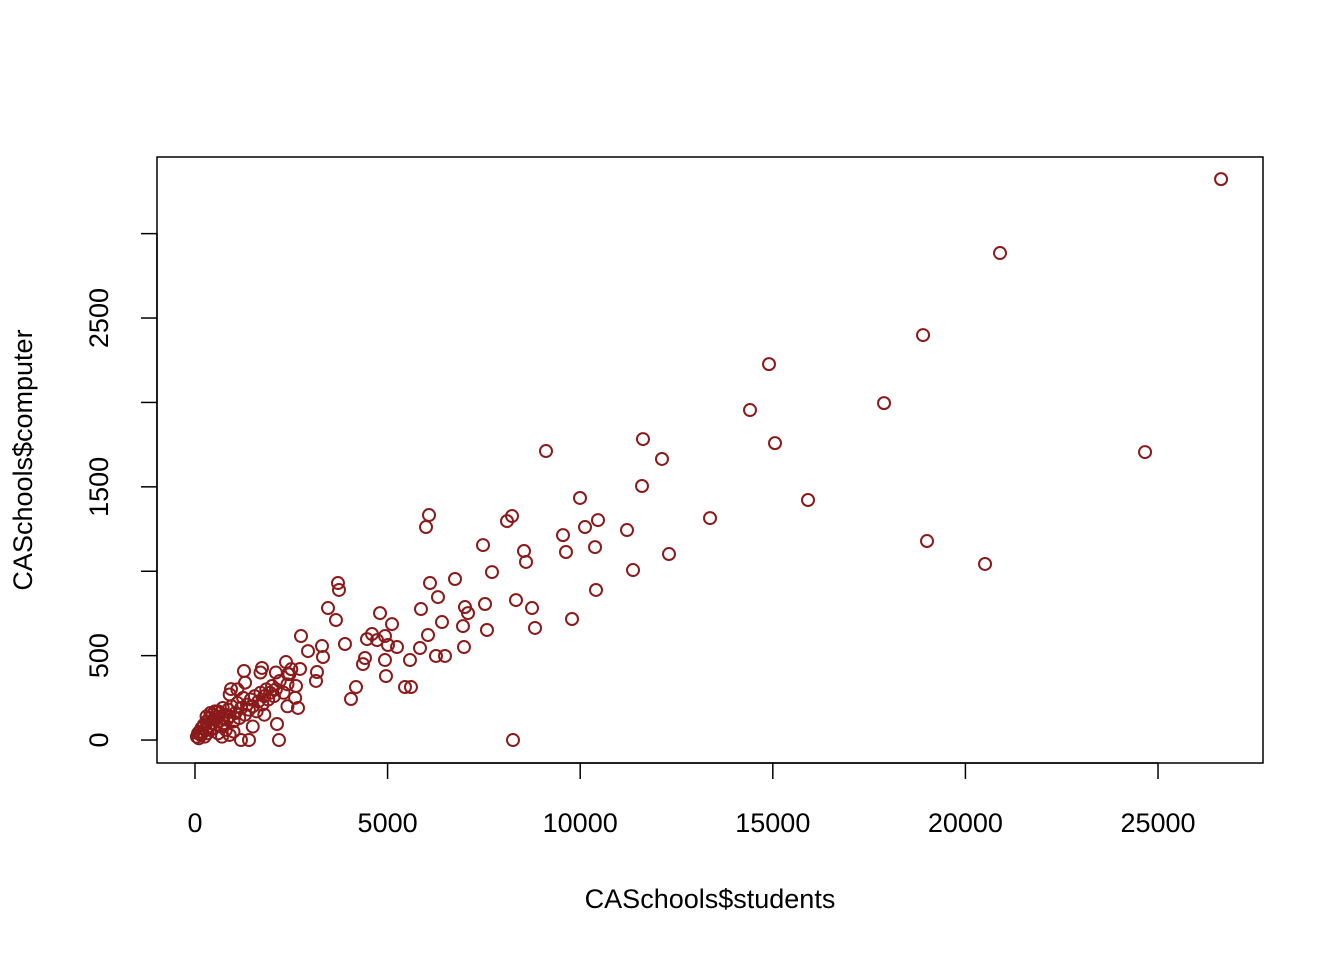 The height and width of the screenshot is (960, 1344). Describe the element at coordinates (99, 487) in the screenshot. I see `y-tick-label: 1500` at that location.